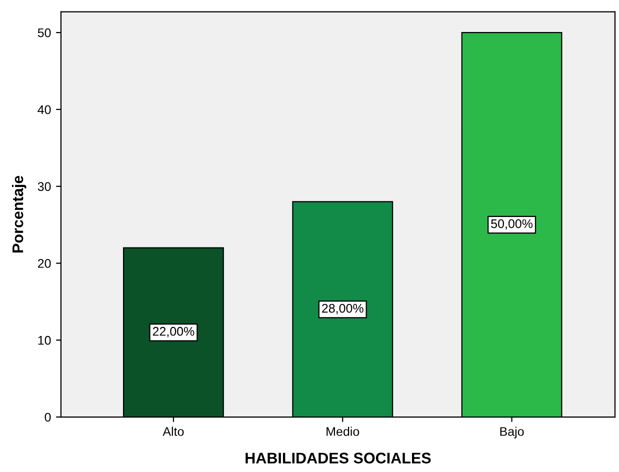 The image size is (619, 472). I want to click on y-tick-label: 10, so click(44, 340).